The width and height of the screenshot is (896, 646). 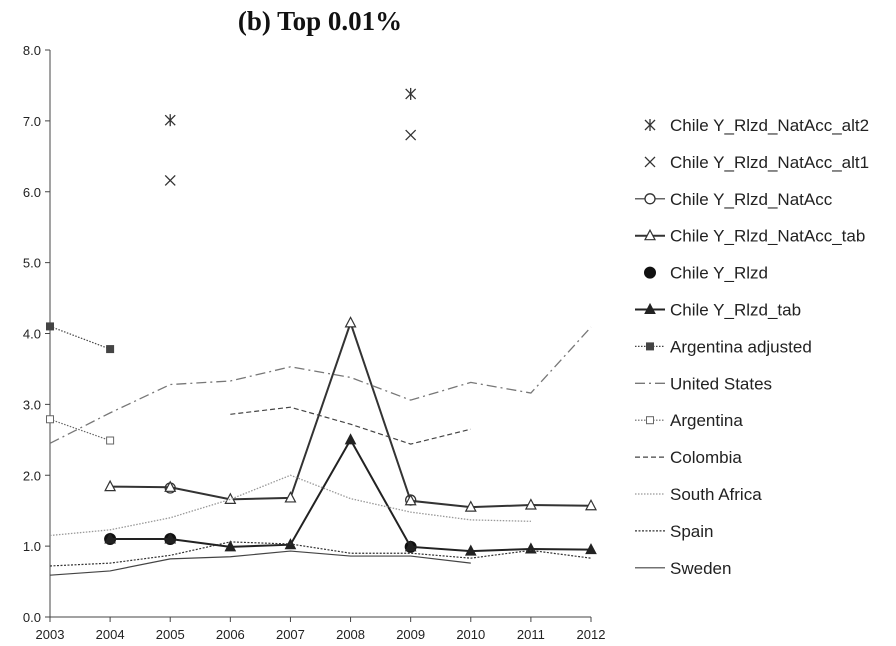 I want to click on series-south-africa, so click(x=290, y=505).